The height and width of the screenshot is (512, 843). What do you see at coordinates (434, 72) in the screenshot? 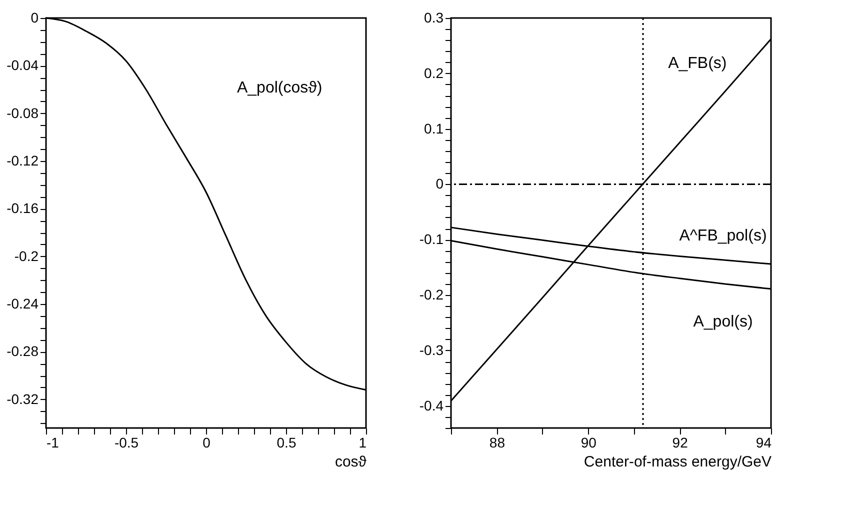
I see `y-tick-label: 0.2` at bounding box center [434, 72].